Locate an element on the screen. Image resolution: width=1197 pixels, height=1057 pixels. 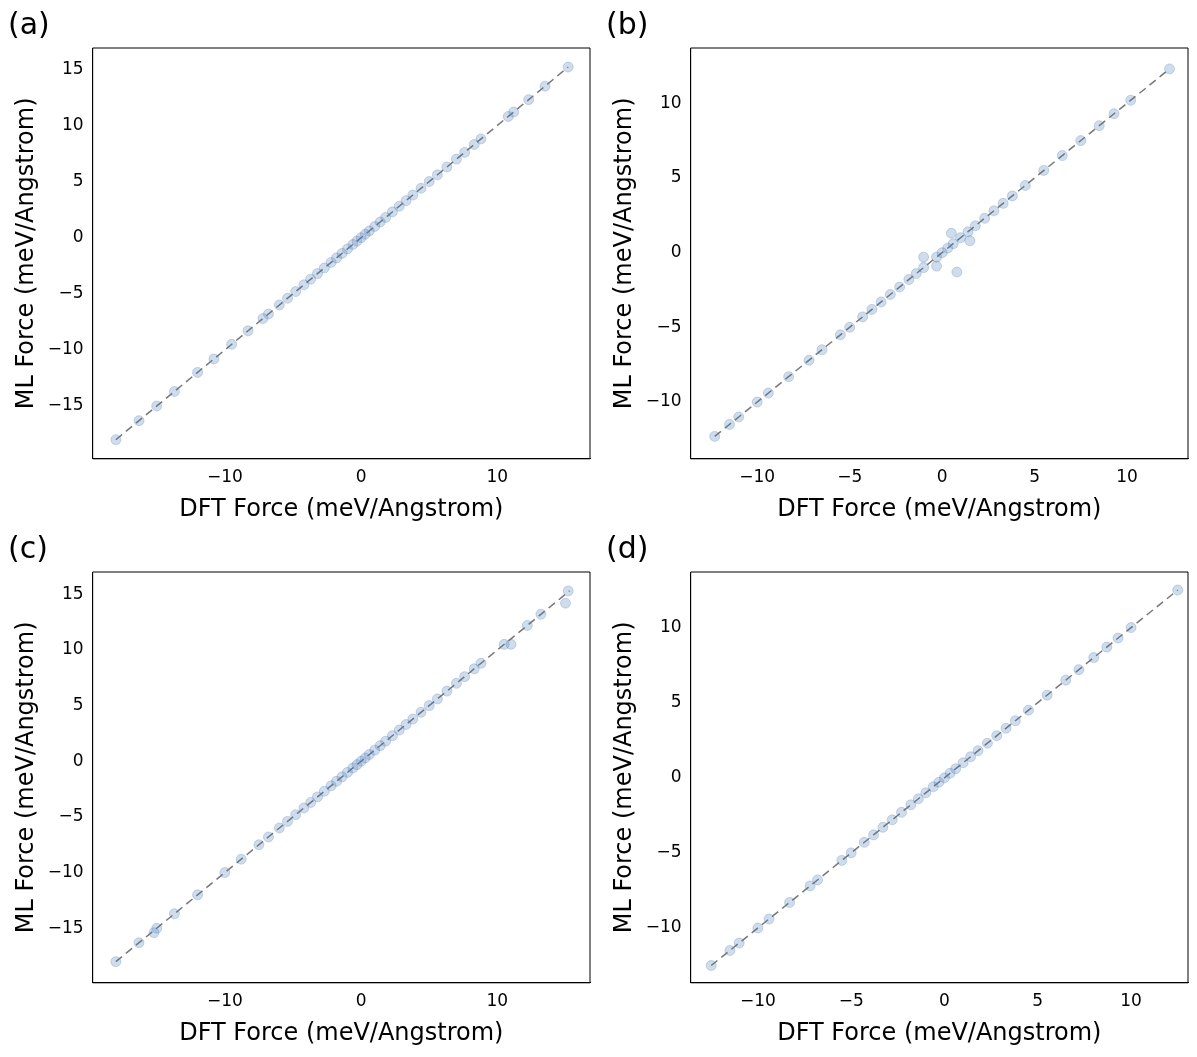
x-tick-label: −5 is located at coordinates (851, 1000).